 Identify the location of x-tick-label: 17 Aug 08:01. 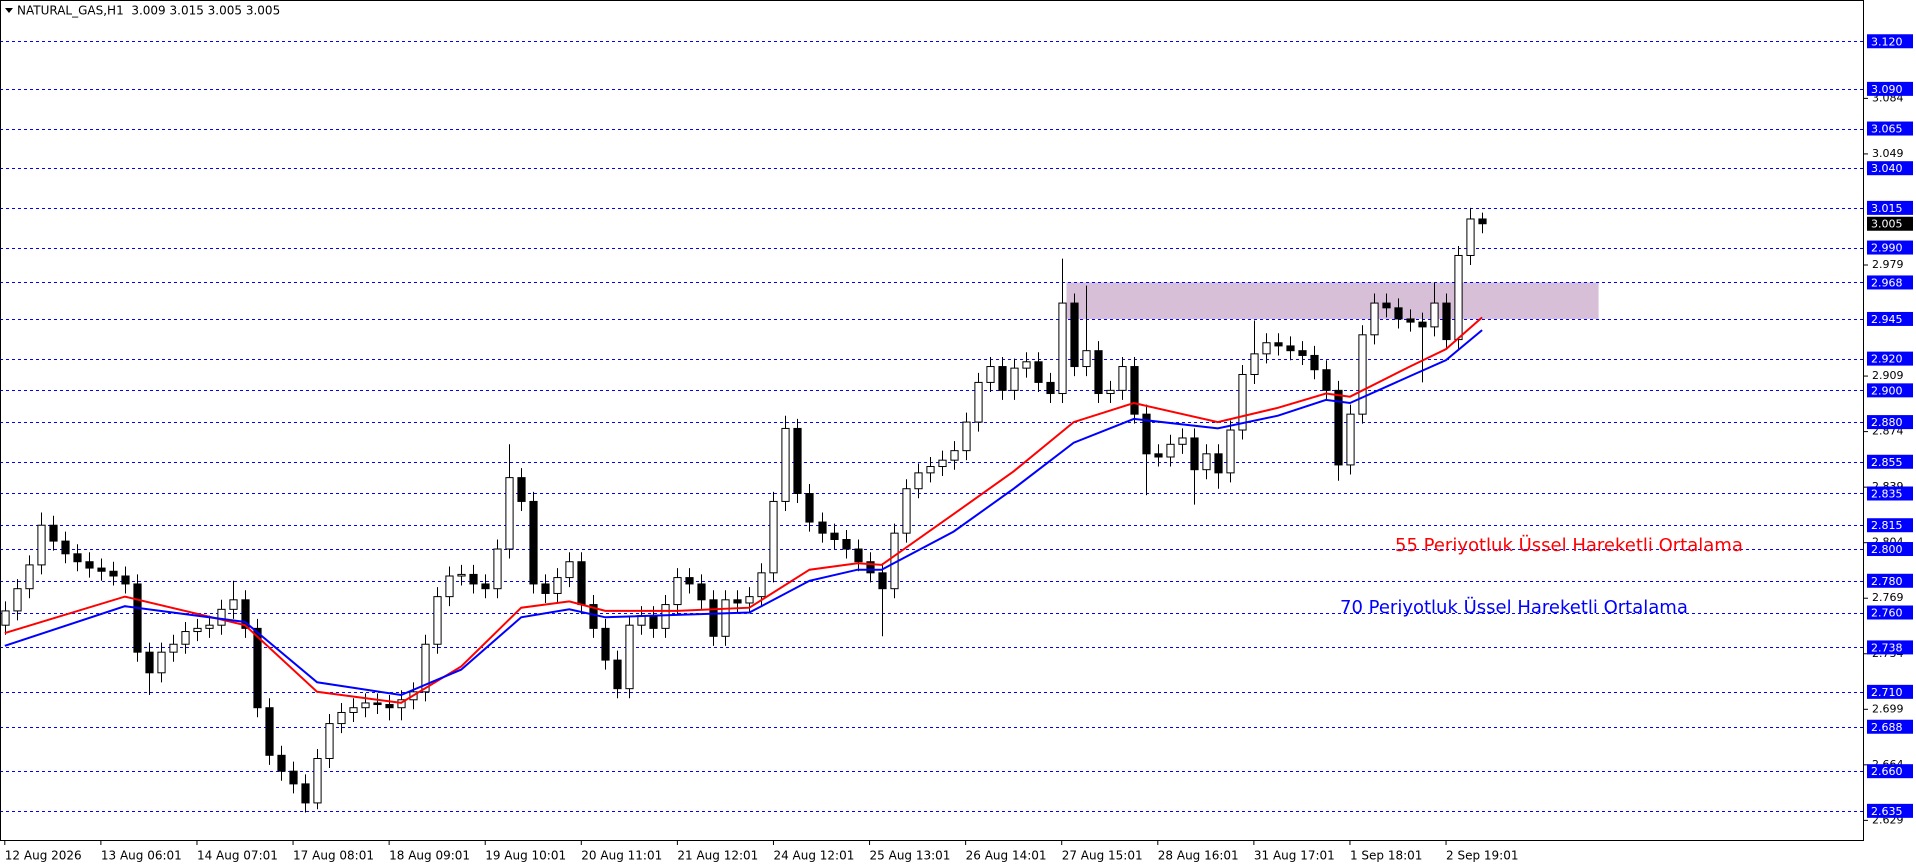
(333, 856).